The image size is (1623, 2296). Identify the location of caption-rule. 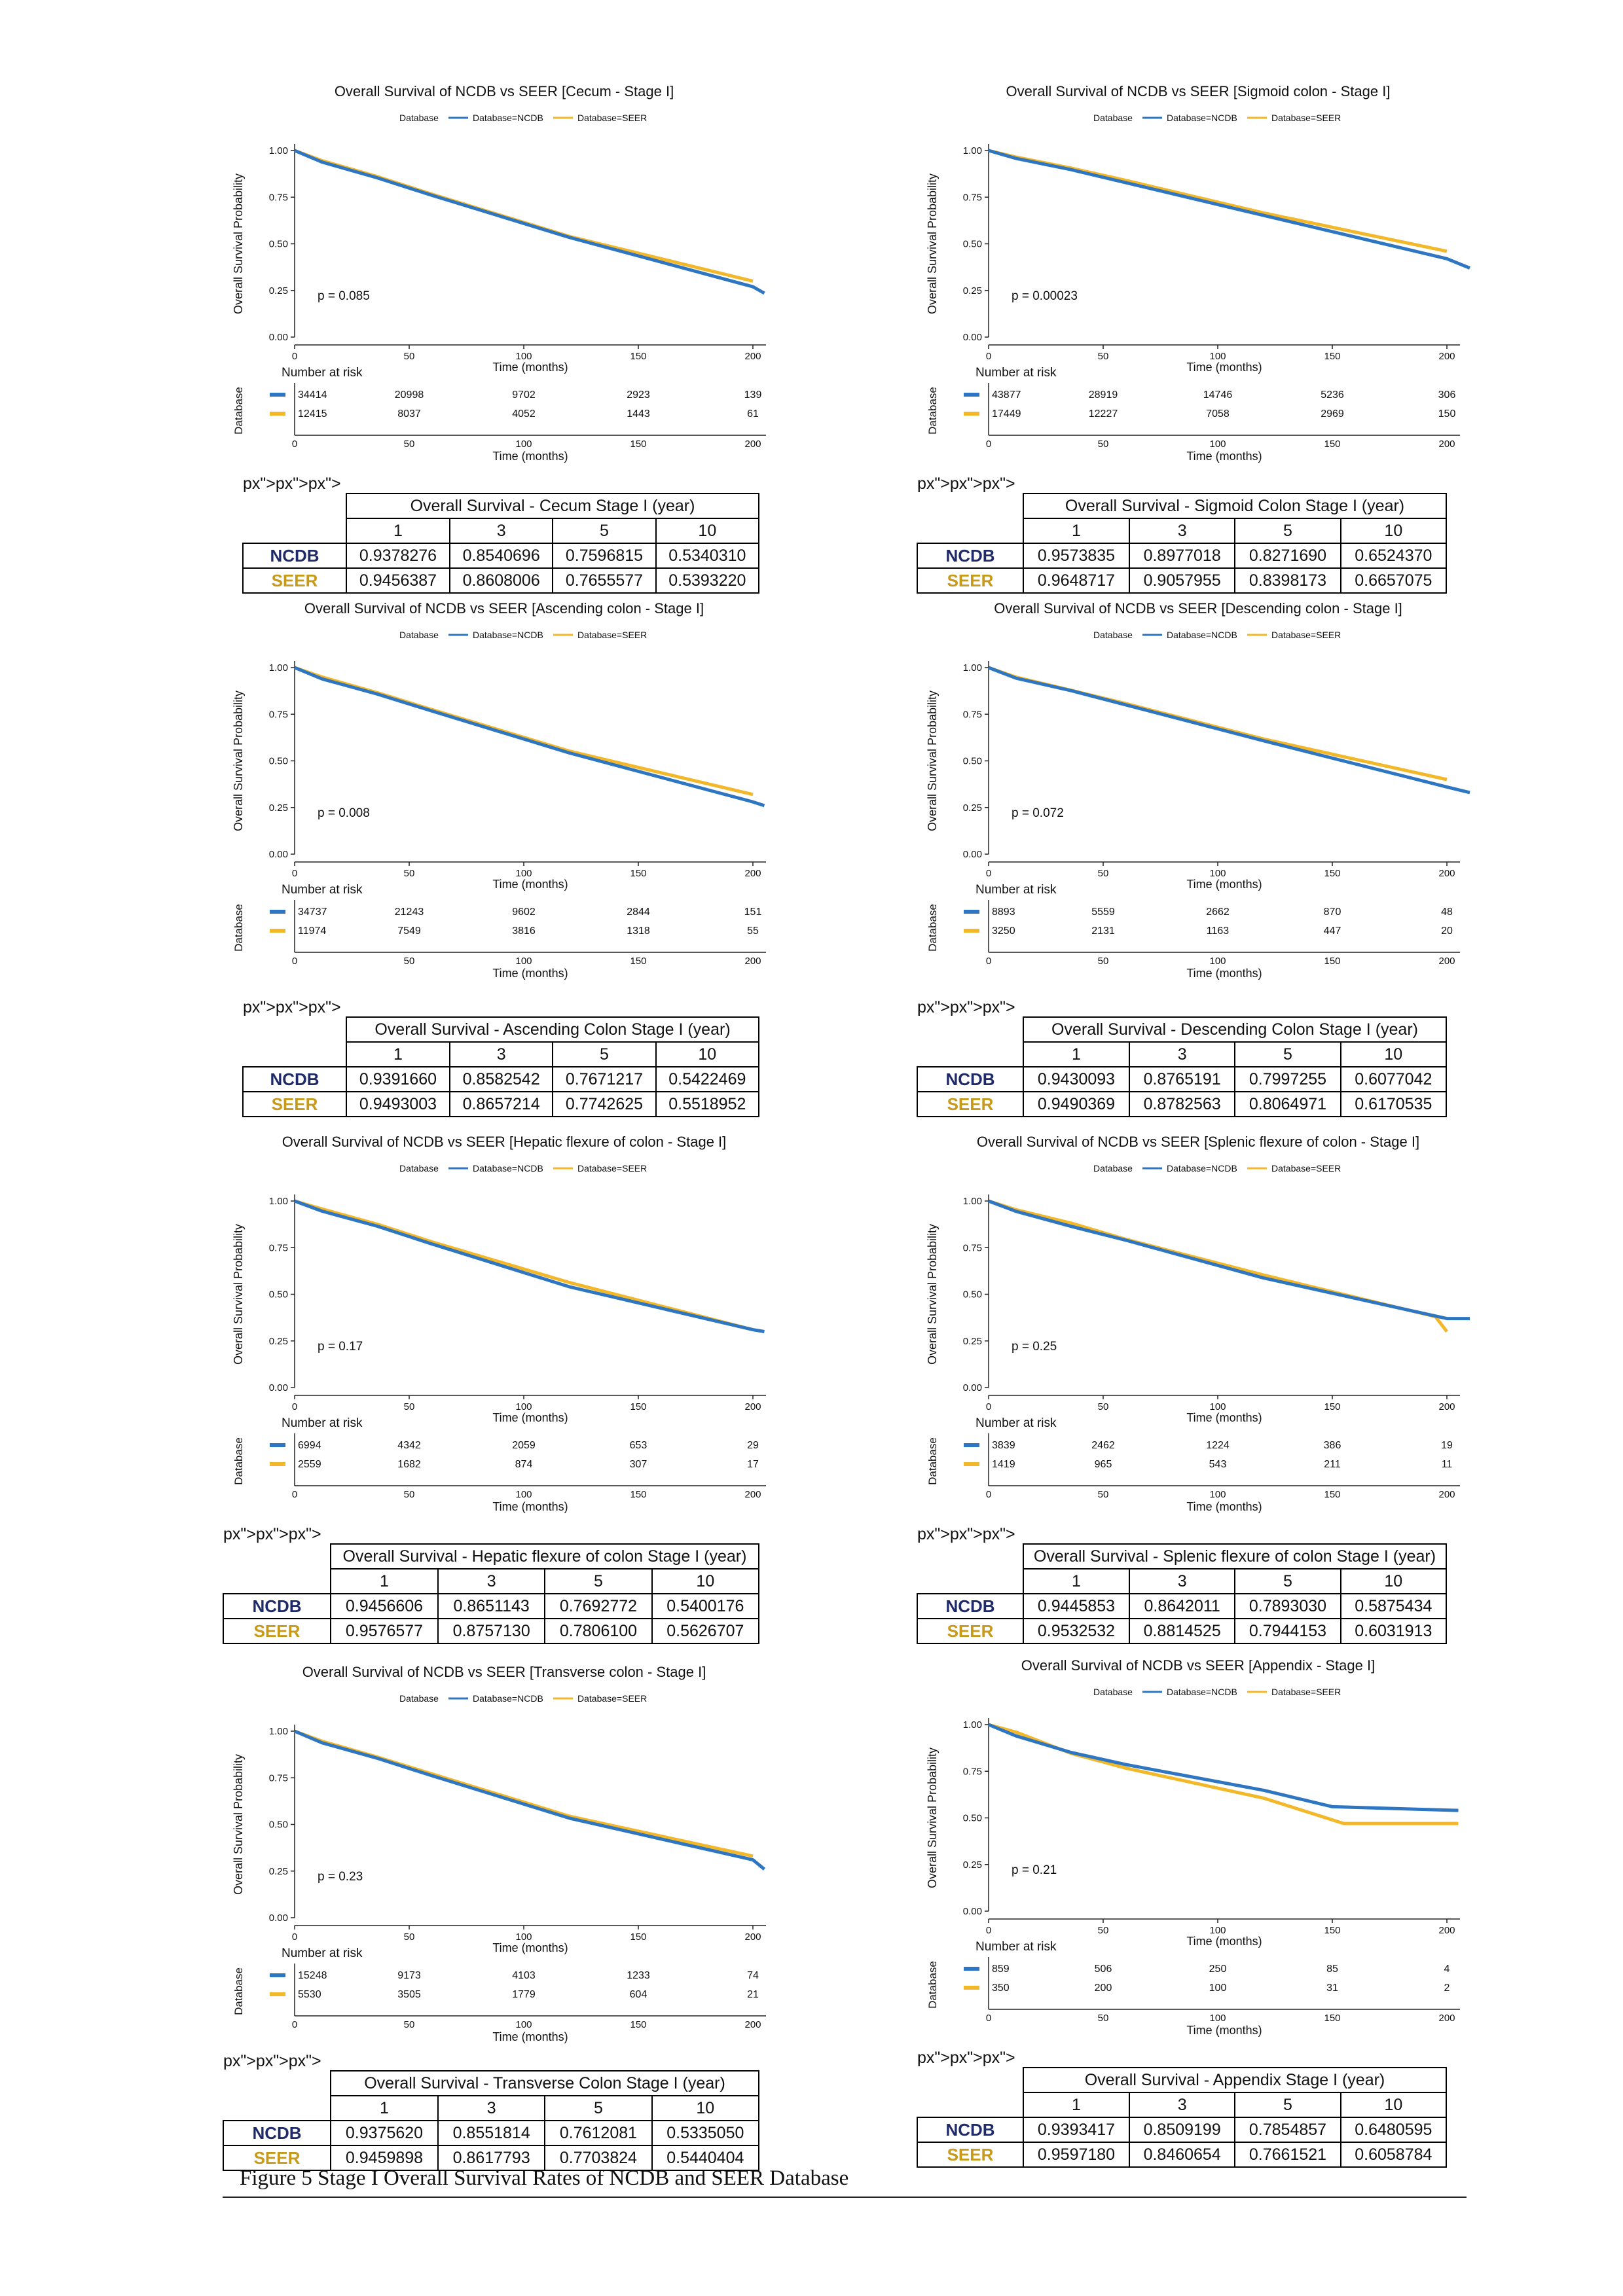
(845, 2197).